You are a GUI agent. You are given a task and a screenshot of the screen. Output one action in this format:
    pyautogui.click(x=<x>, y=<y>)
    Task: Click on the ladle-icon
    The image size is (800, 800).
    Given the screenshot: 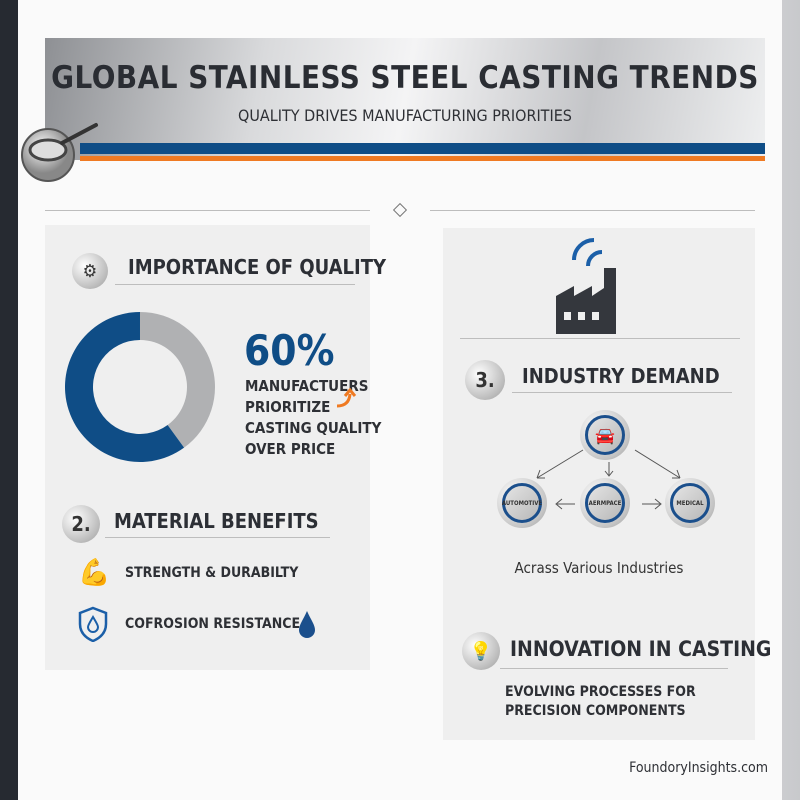 What is the action you would take?
    pyautogui.click(x=59, y=152)
    